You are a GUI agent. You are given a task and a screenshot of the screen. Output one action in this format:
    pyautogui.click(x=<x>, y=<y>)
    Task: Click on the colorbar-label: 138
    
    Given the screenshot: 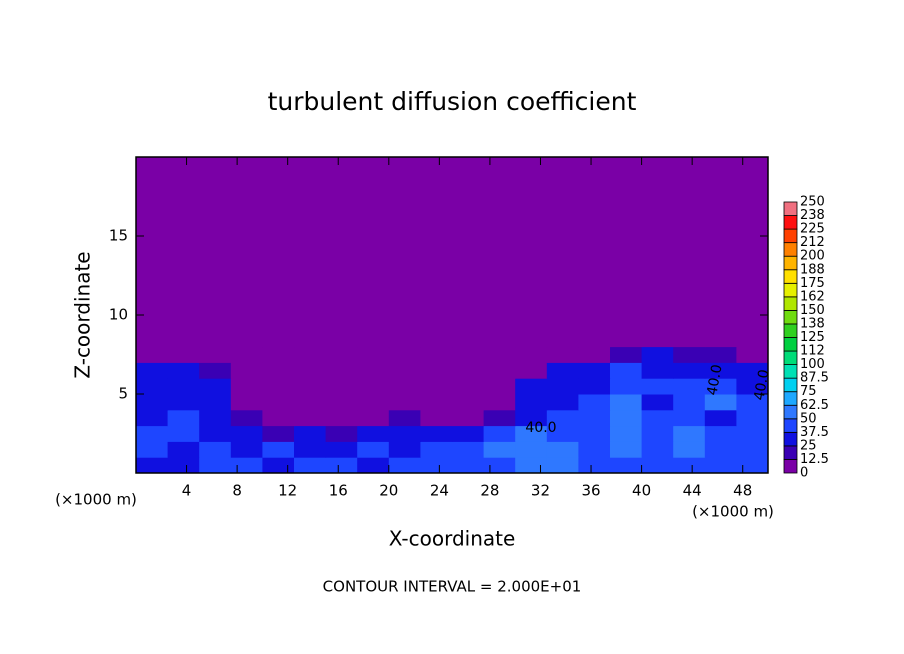 What is the action you would take?
    pyautogui.click(x=812, y=323)
    